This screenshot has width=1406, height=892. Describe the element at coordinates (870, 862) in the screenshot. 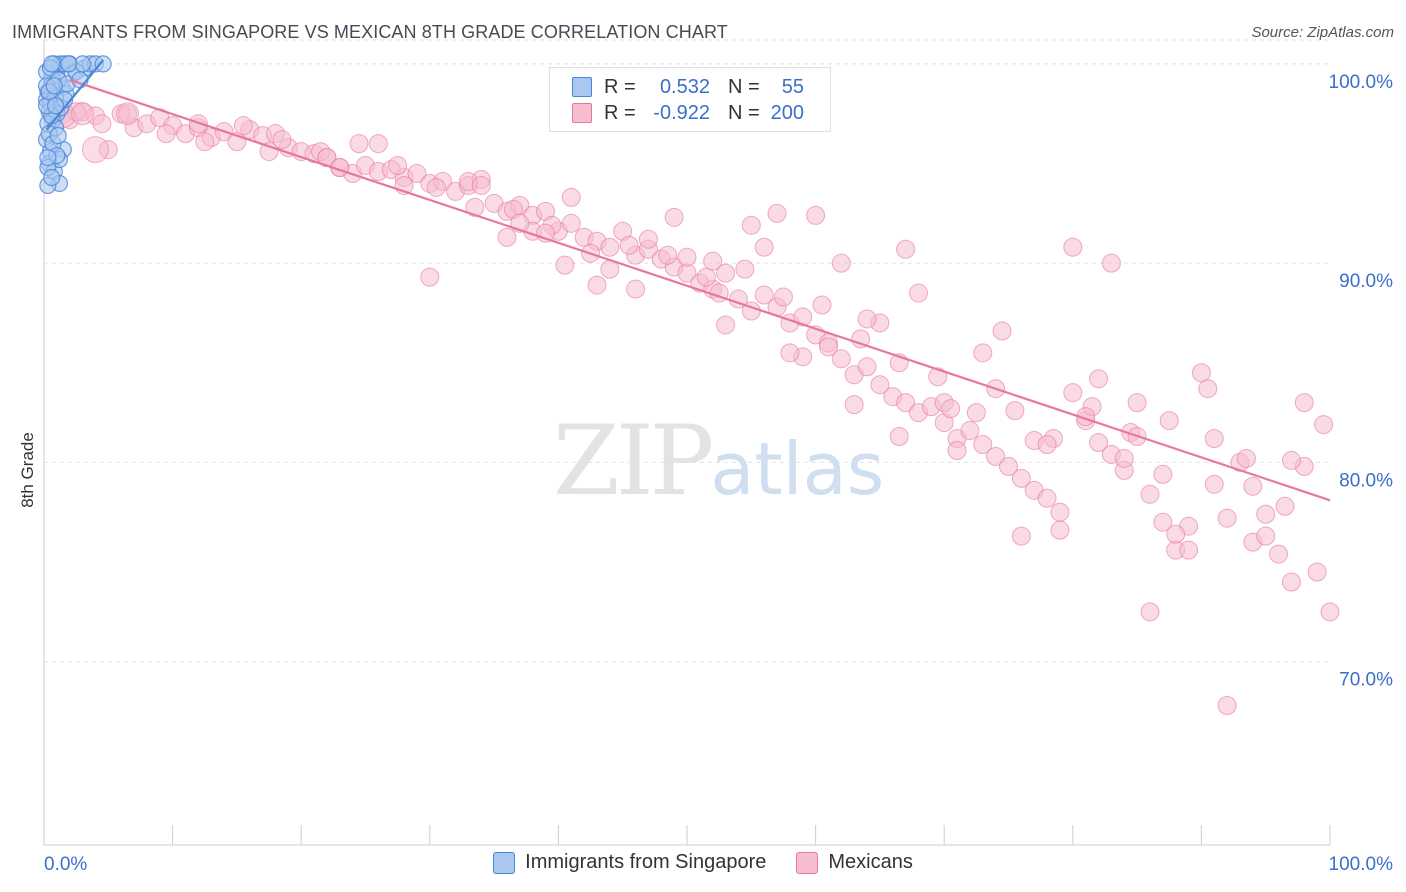

I see `legend-label: Mexicans` at that location.